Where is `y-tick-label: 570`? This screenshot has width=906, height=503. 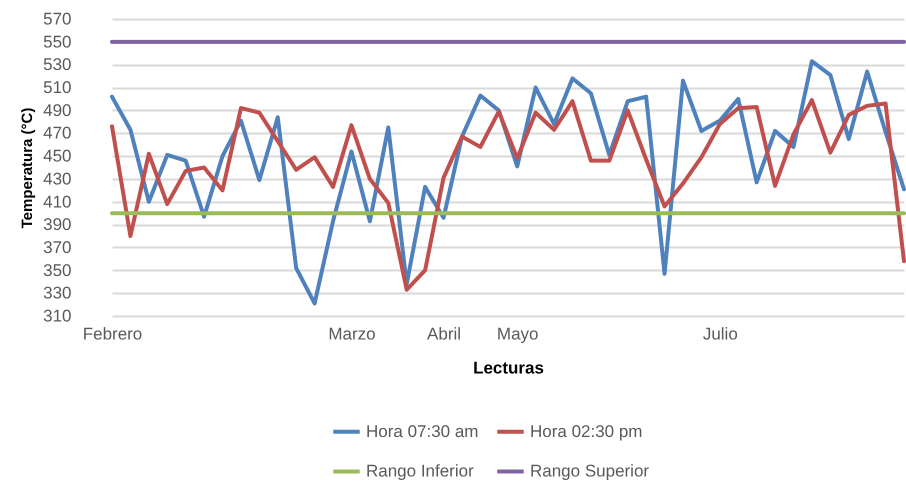
y-tick-label: 570 is located at coordinates (57, 19).